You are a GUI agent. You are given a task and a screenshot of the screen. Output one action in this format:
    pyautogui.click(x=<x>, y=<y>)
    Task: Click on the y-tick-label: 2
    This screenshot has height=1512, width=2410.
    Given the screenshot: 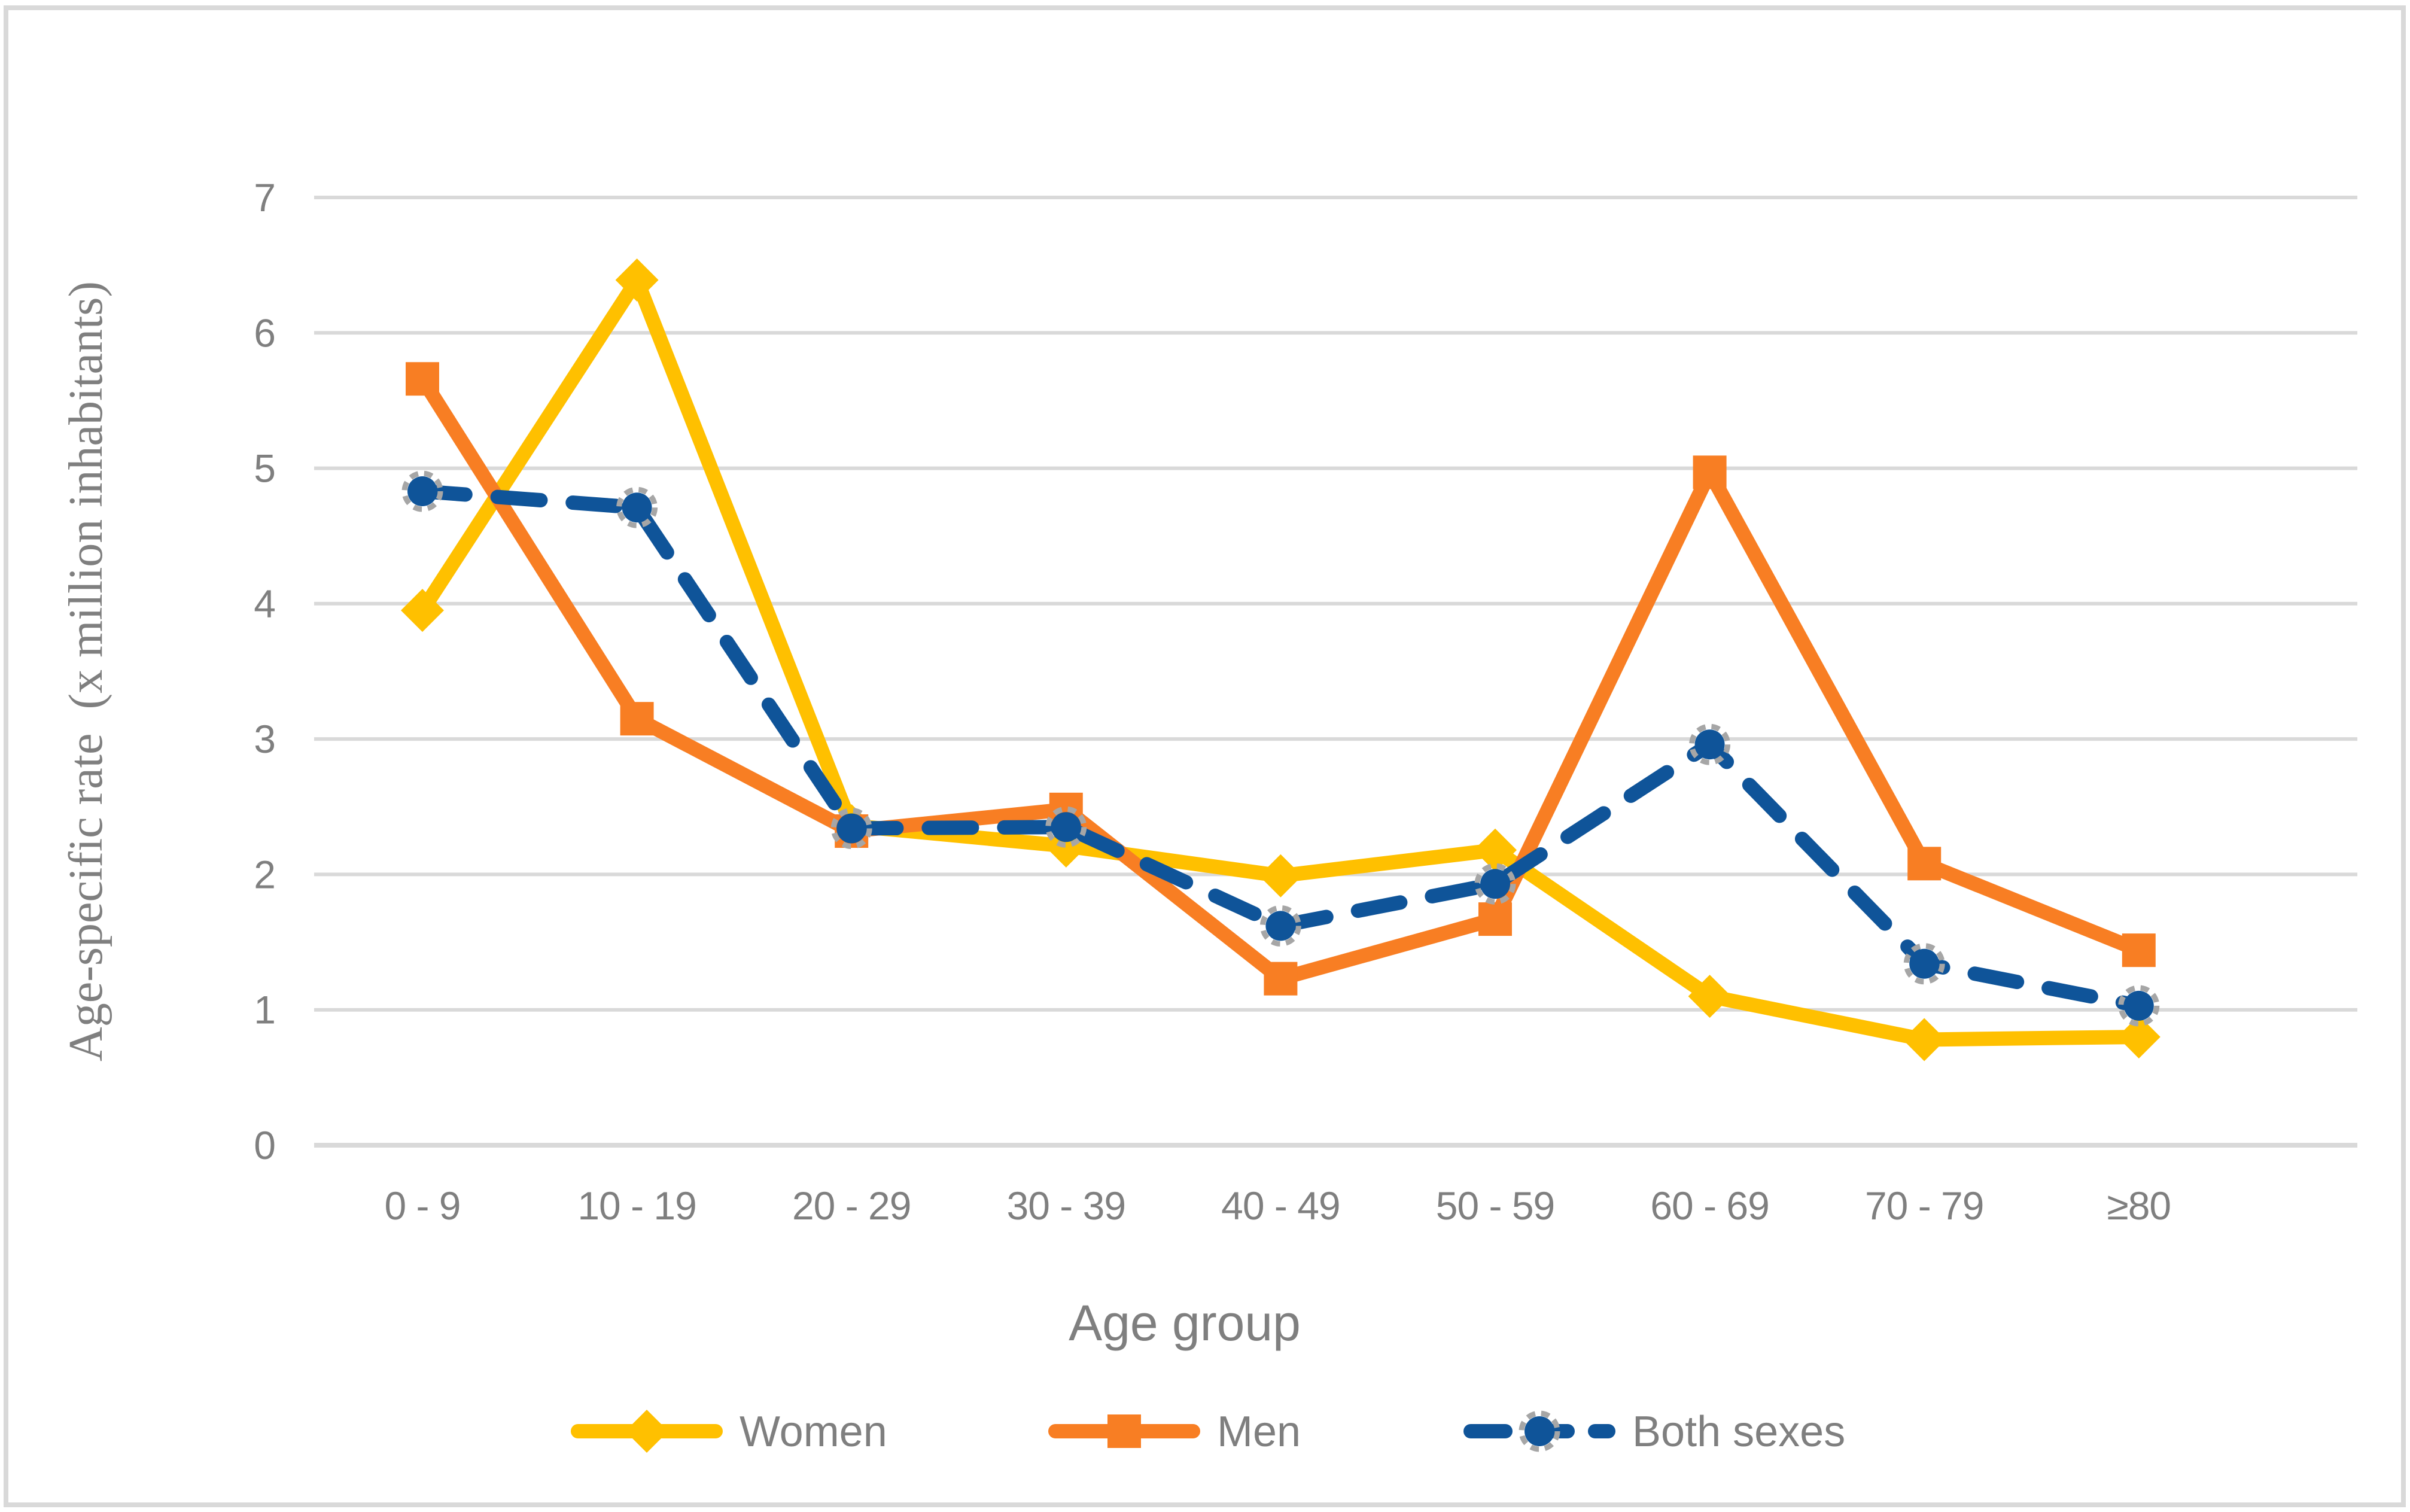 What is the action you would take?
    pyautogui.click(x=265, y=874)
    